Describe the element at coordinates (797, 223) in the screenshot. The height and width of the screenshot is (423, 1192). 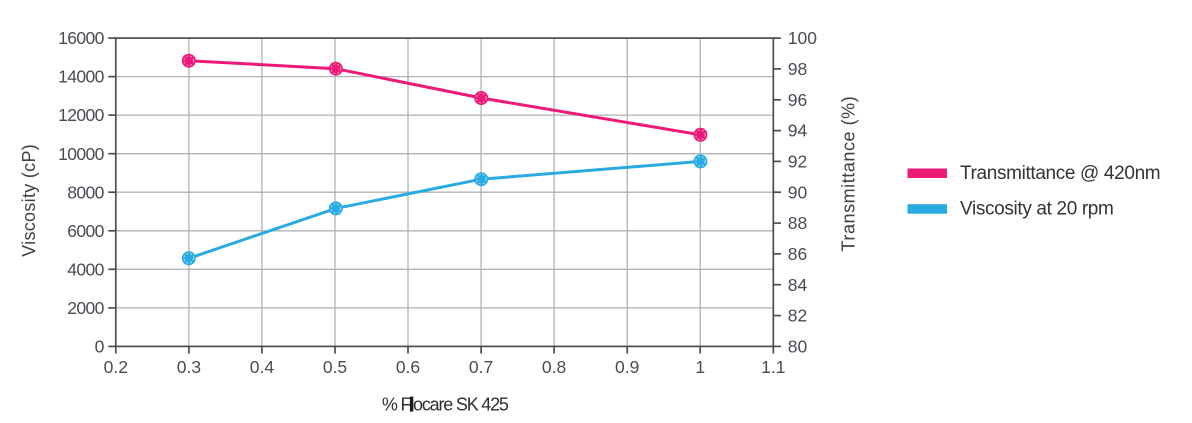
I see `svg-text: 88` at that location.